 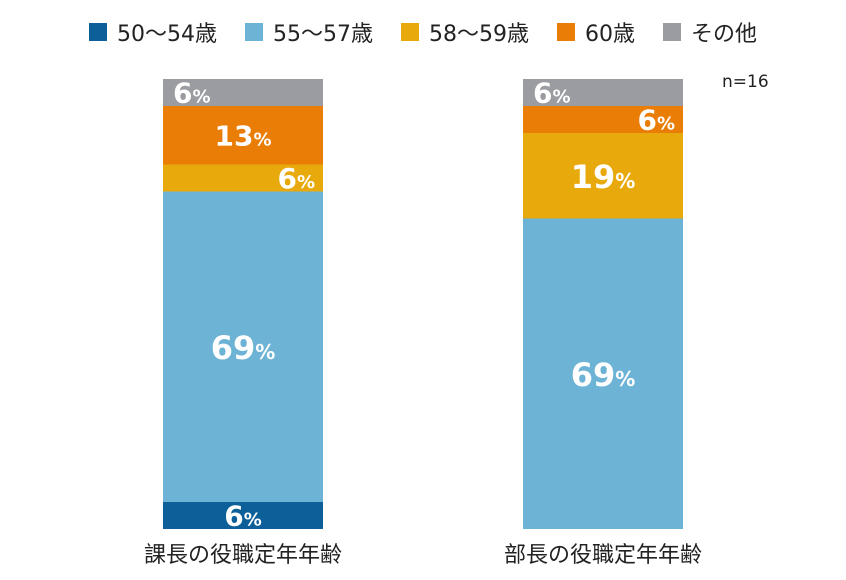 I want to click on legend-item-50-54: 50〜54歳, so click(x=152, y=32).